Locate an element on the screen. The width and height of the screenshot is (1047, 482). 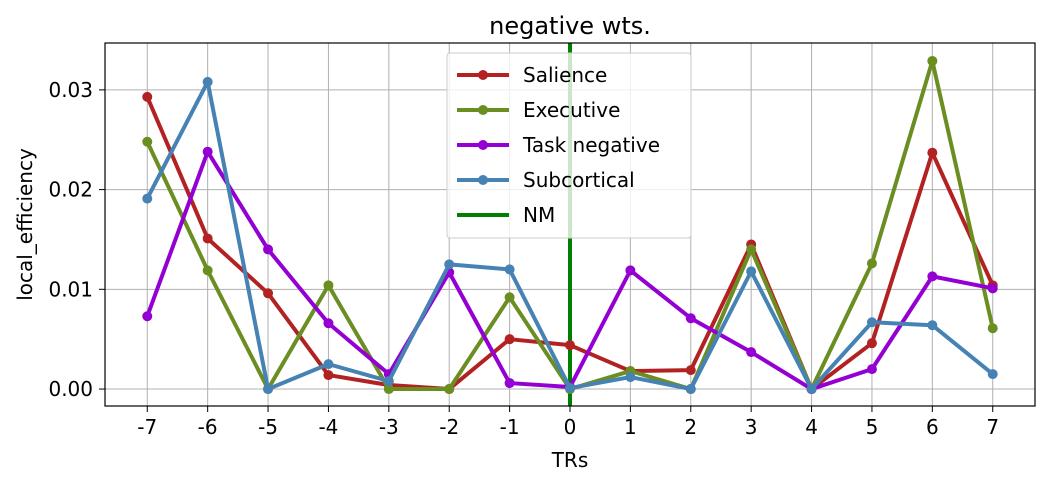
legend-item-task-negative: Task negative is located at coordinates (558, 145).